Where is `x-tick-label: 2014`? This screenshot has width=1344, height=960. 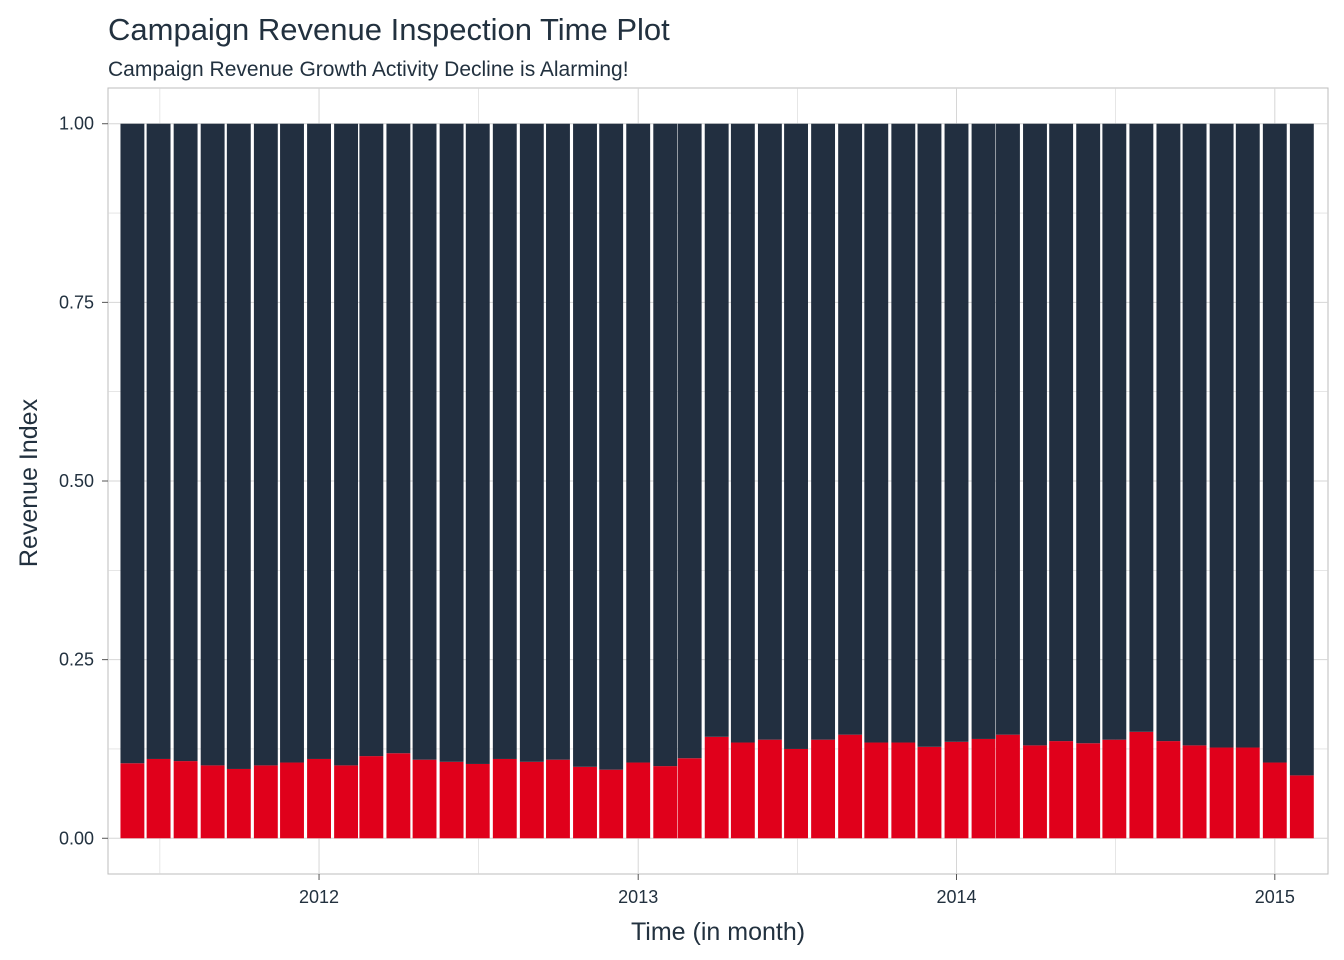
x-tick-label: 2014 is located at coordinates (956, 897).